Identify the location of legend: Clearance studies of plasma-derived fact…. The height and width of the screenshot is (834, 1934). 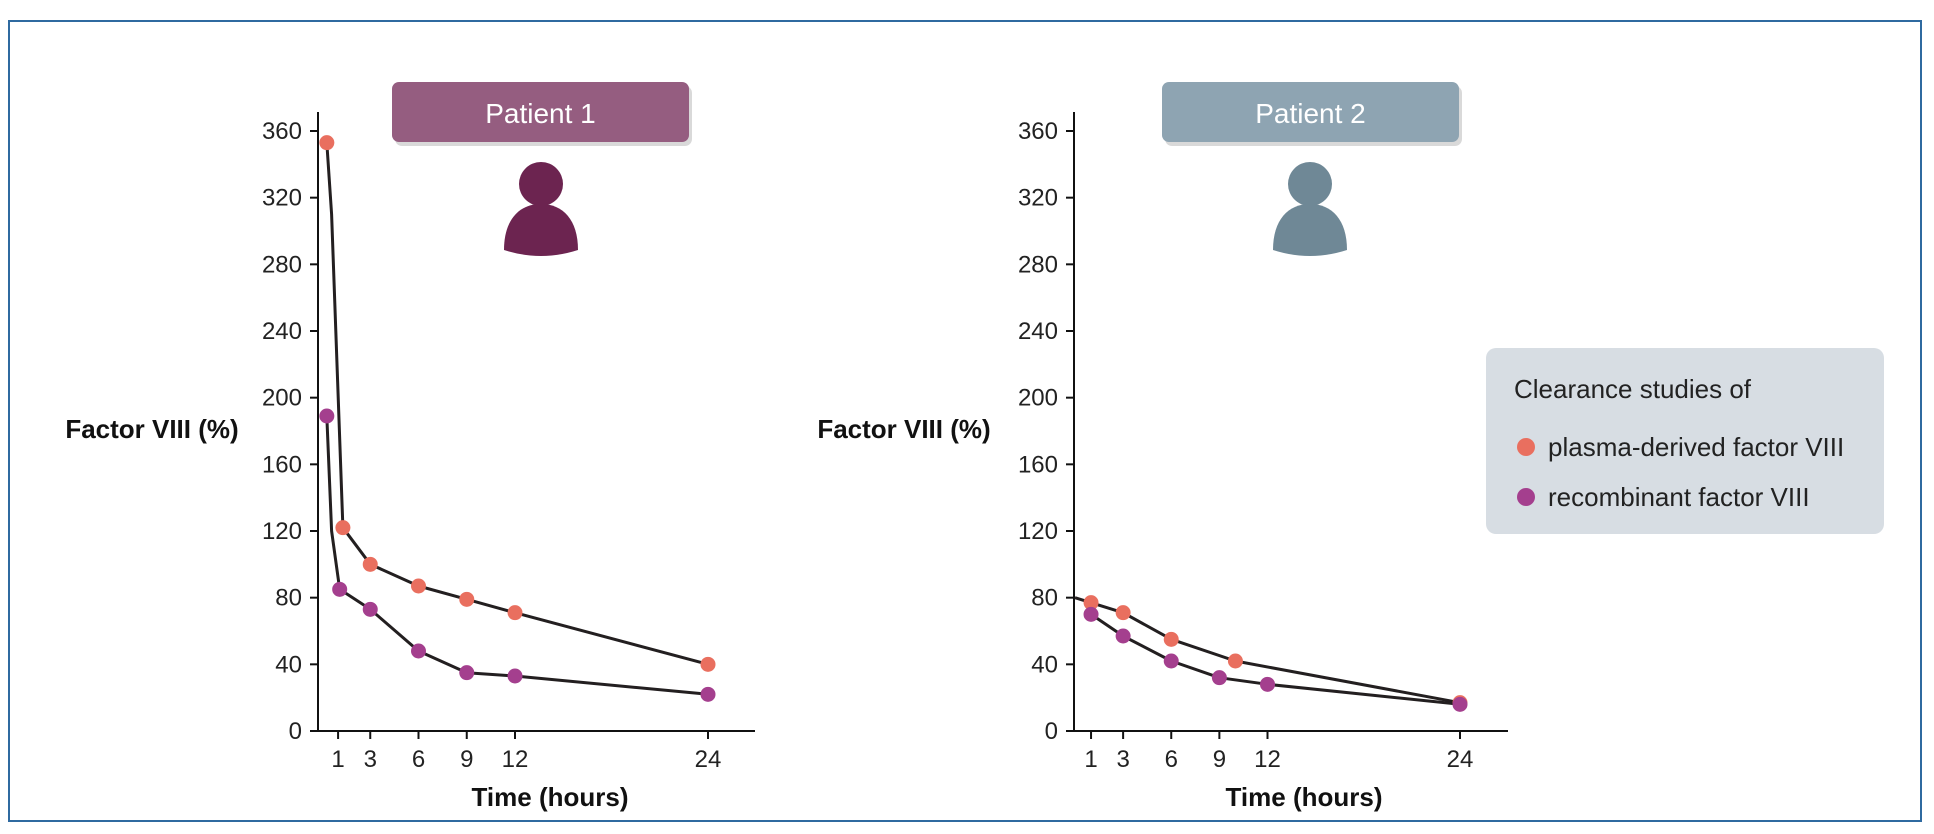
(1685, 441).